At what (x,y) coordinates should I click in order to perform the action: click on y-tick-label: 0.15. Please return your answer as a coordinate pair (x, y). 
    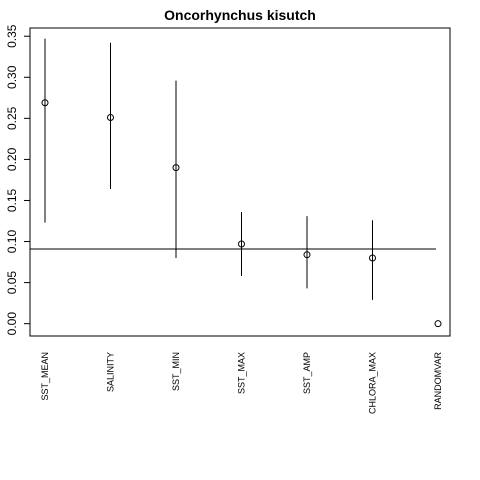
    Looking at the image, I should click on (12, 200).